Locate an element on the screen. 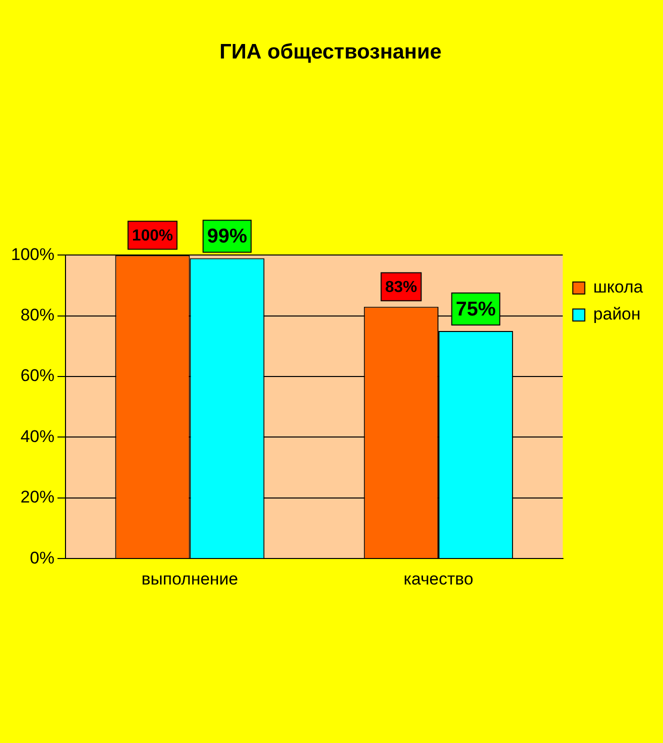 The width and height of the screenshot is (663, 743). chart-title: ГИА обществознание is located at coordinates (330, 52).